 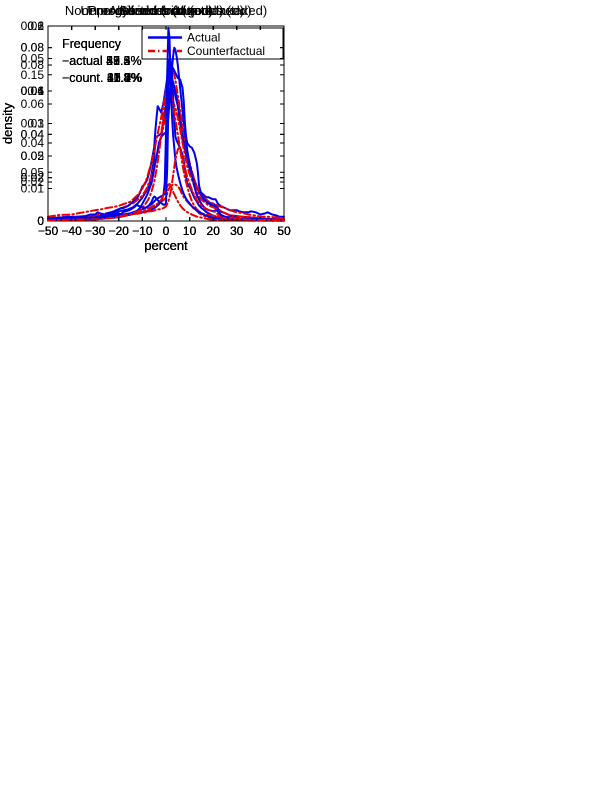 I want to click on axis-title: All items (taxed), so click(x=165, y=10).